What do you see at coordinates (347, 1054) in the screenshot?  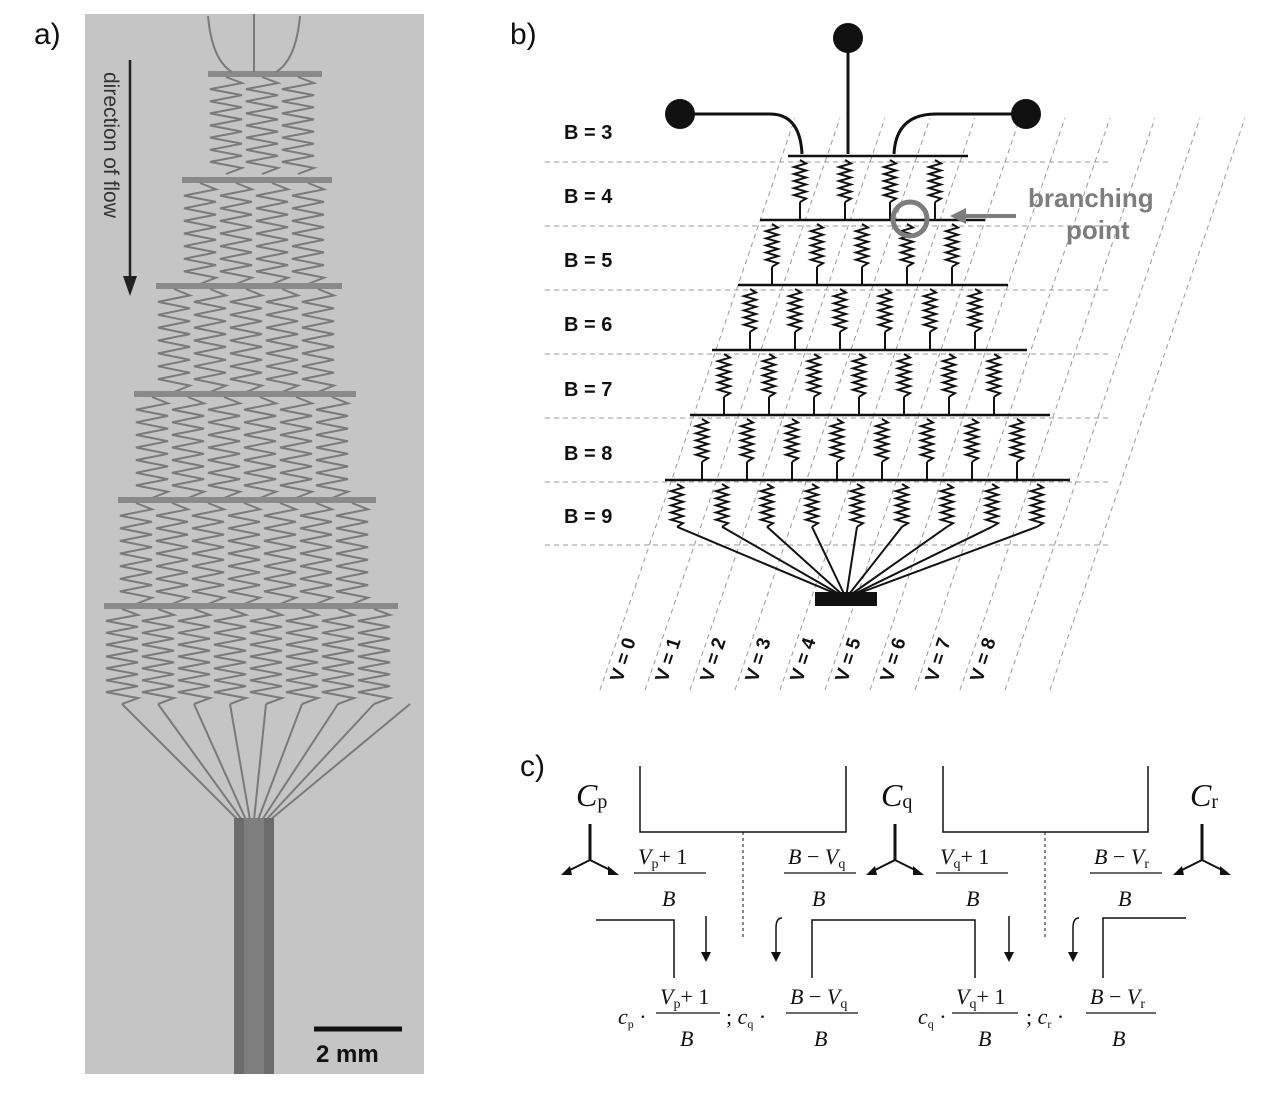 I see `scale-bar-label: 2 mm` at bounding box center [347, 1054].